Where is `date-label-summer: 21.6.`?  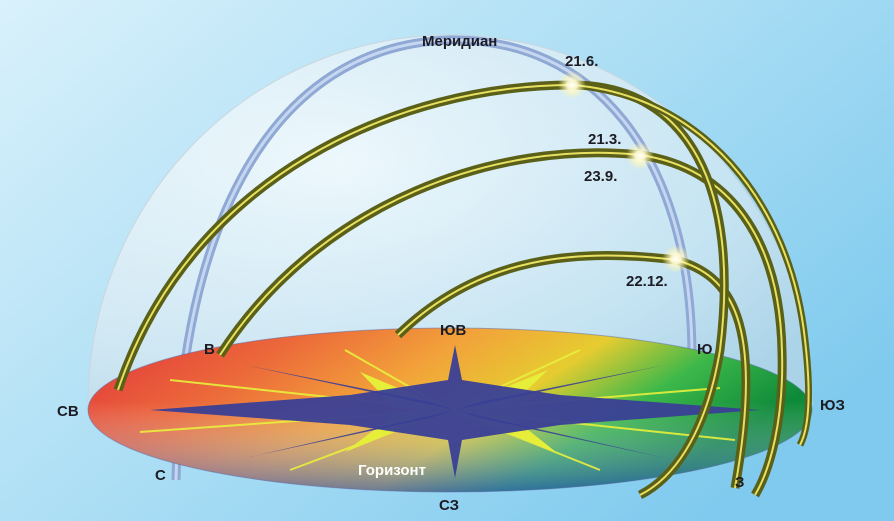 date-label-summer: 21.6. is located at coordinates (581, 61).